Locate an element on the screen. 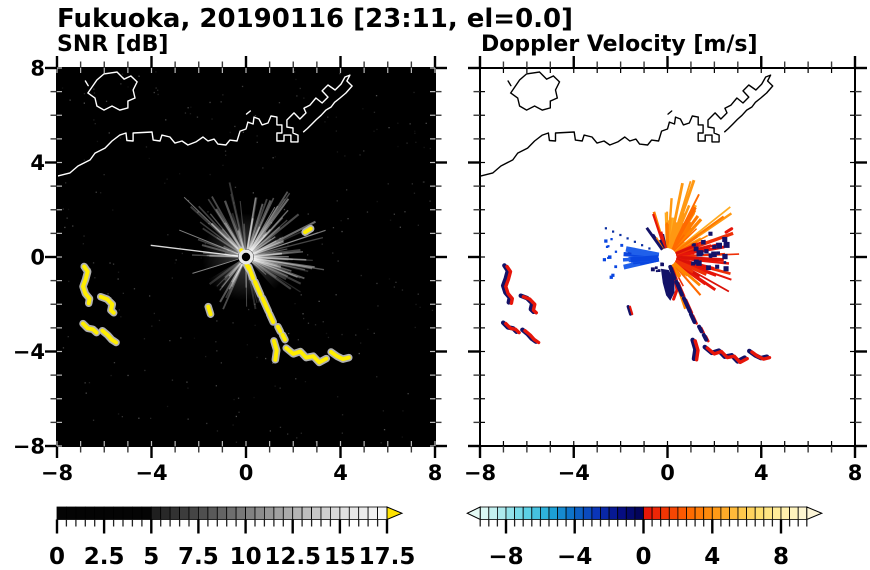 The height and width of the screenshot is (570, 870). velocity-colorbar-label: 8 is located at coordinates (781, 557).